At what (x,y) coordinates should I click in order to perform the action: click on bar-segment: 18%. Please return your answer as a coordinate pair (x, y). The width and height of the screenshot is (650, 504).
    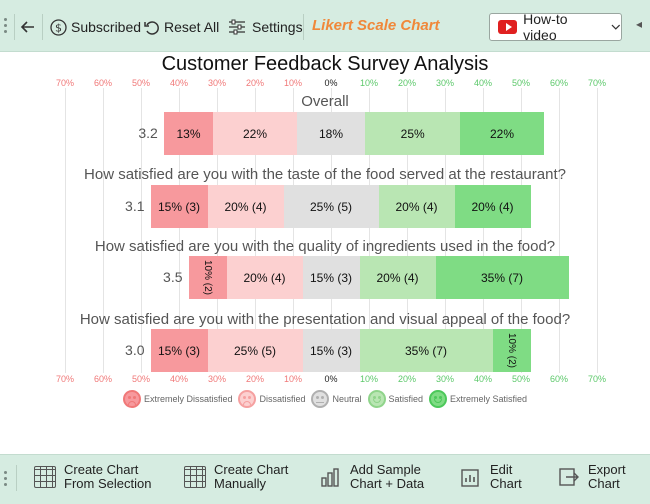
    Looking at the image, I should click on (331, 133).